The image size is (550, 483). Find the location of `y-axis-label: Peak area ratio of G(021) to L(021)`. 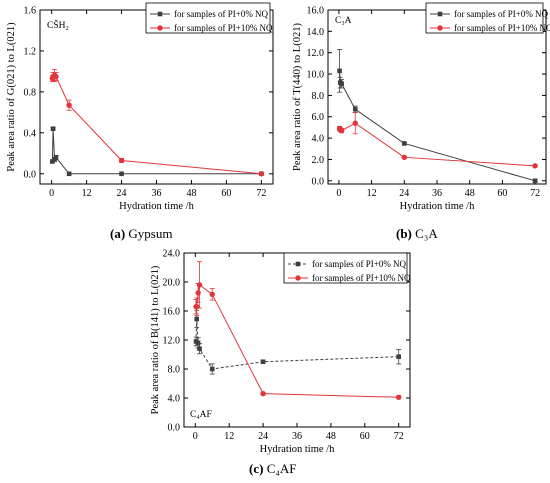

y-axis-label: Peak area ratio of G(021) to L(021) is located at coordinates (11, 97).